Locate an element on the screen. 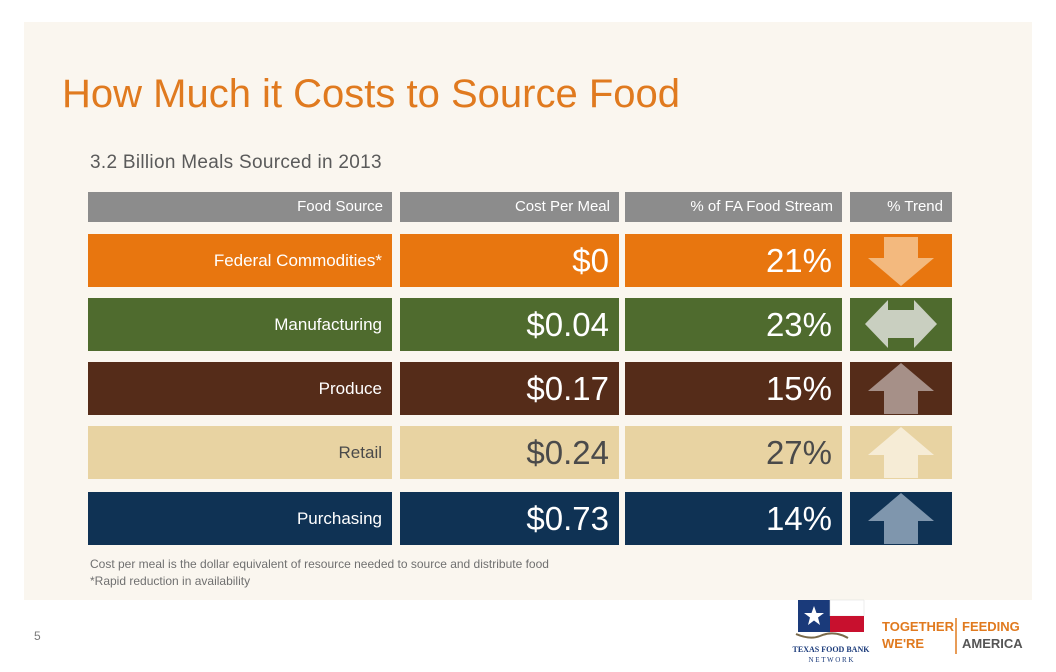  fa-logo-together: TOGETHER is located at coordinates (918, 626).